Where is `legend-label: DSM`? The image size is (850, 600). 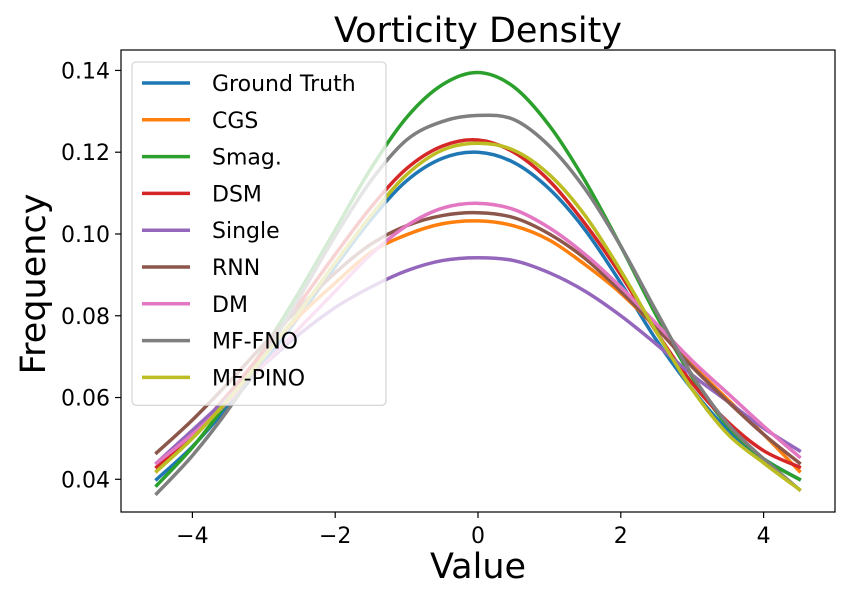 legend-label: DSM is located at coordinates (237, 194).